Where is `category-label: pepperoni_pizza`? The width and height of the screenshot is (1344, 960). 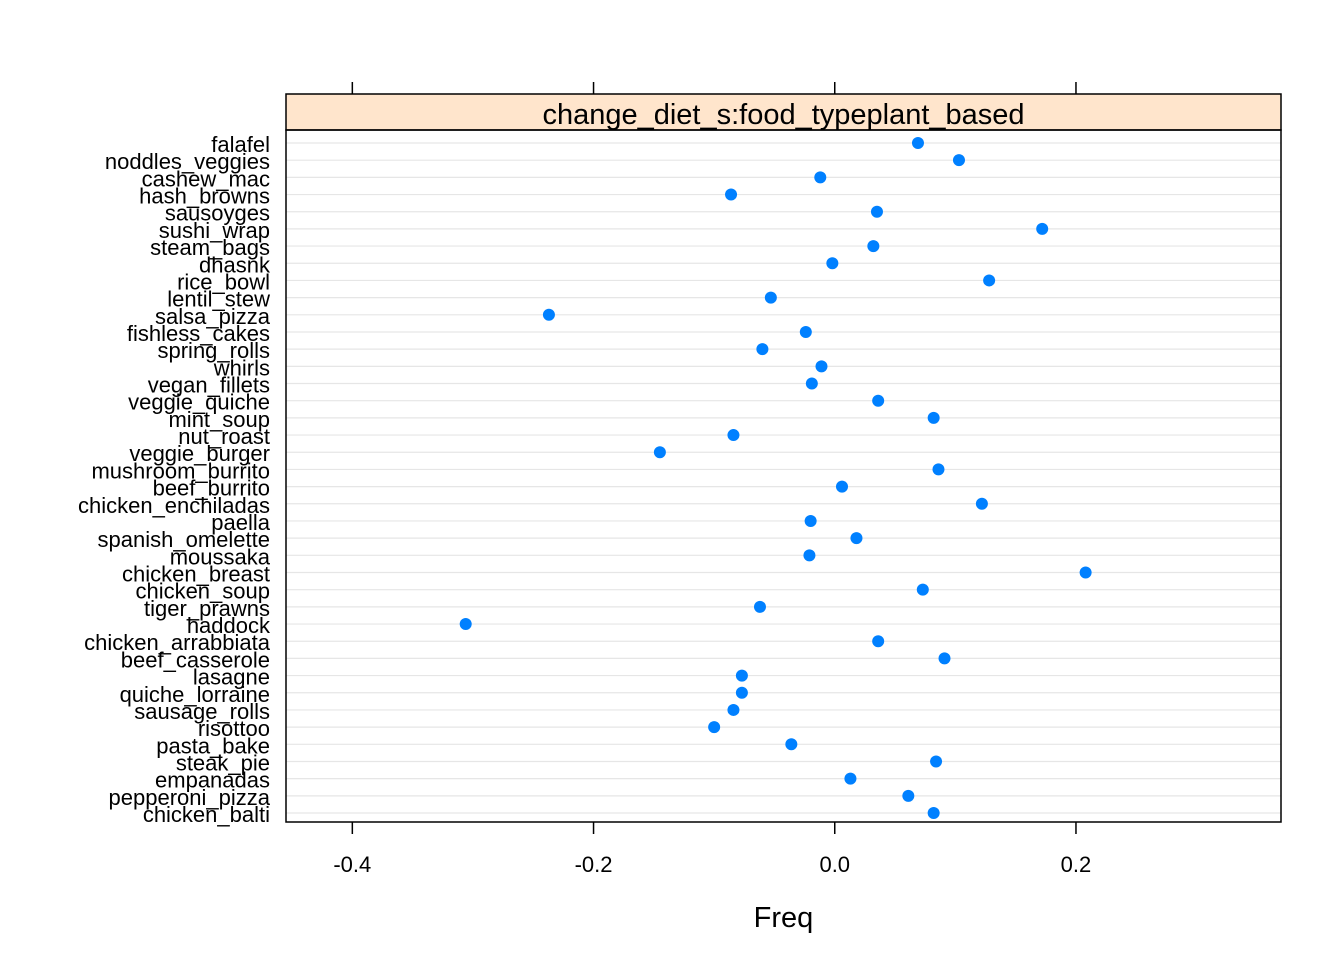
category-label: pepperoni_pizza is located at coordinates (190, 797).